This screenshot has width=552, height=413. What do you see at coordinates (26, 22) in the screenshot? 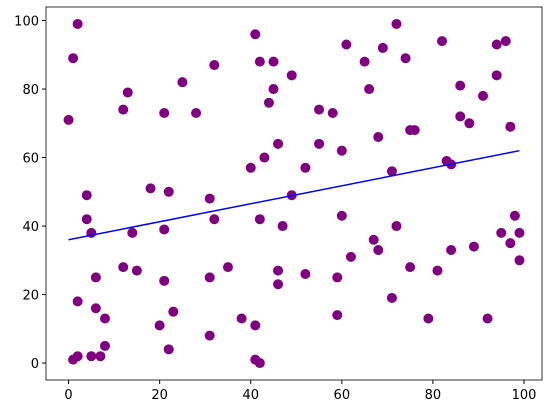
I see `y-tick-label: 100` at bounding box center [26, 22].